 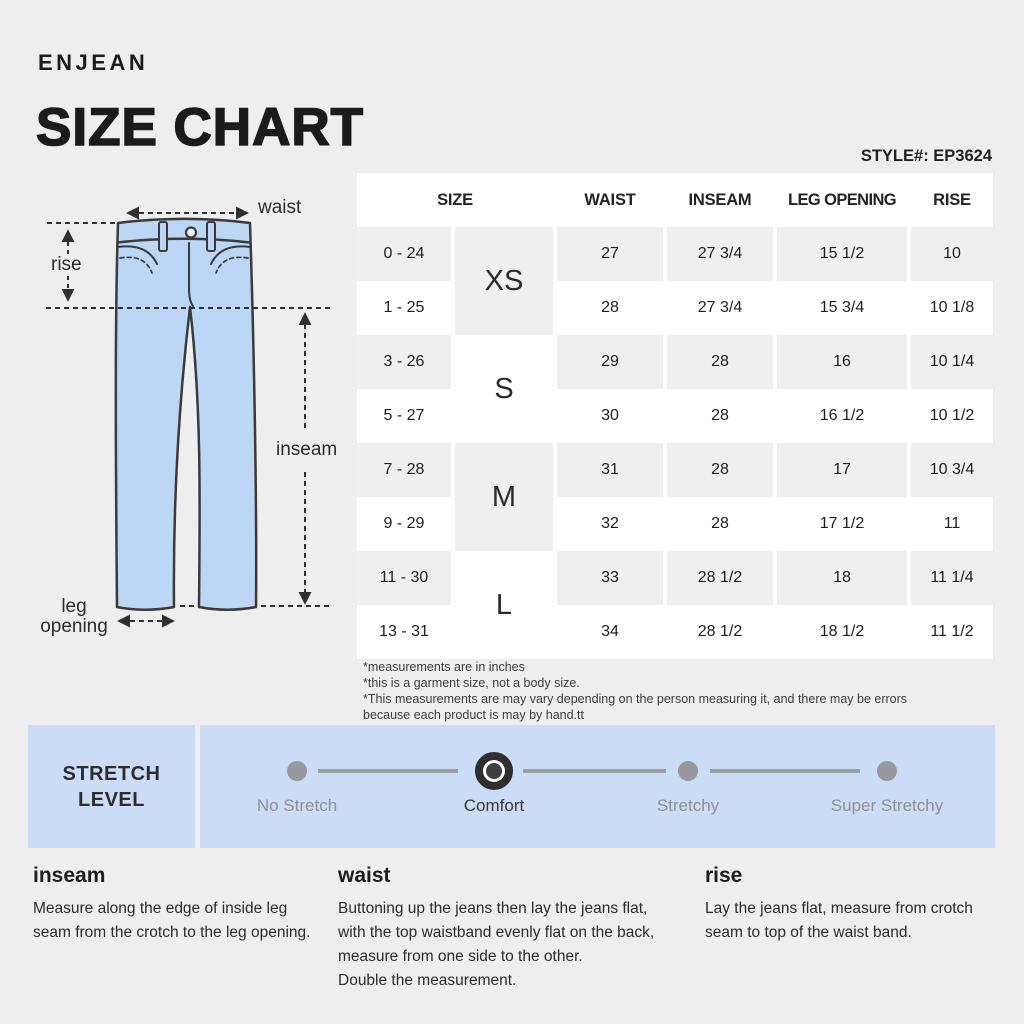 What do you see at coordinates (211, 236) in the screenshot?
I see `belt-loop-right` at bounding box center [211, 236].